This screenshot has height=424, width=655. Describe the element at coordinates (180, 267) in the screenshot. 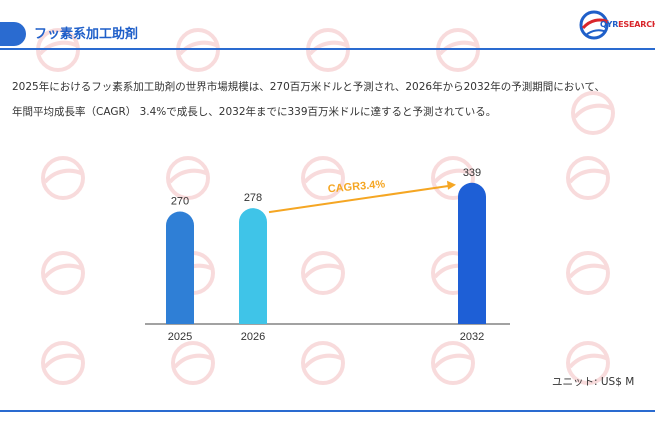

I see `bar-2025` at that location.